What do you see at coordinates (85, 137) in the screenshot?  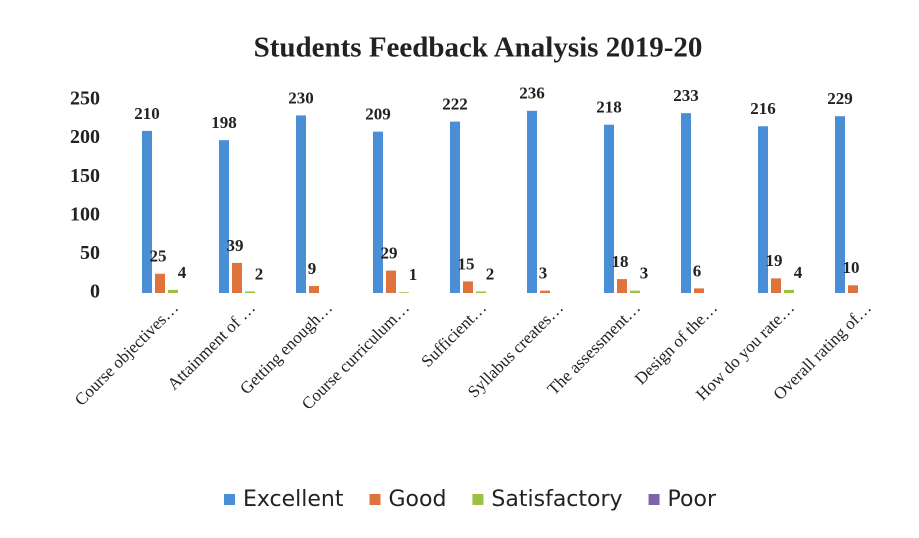 I see `y-tick-label: 200` at bounding box center [85, 137].